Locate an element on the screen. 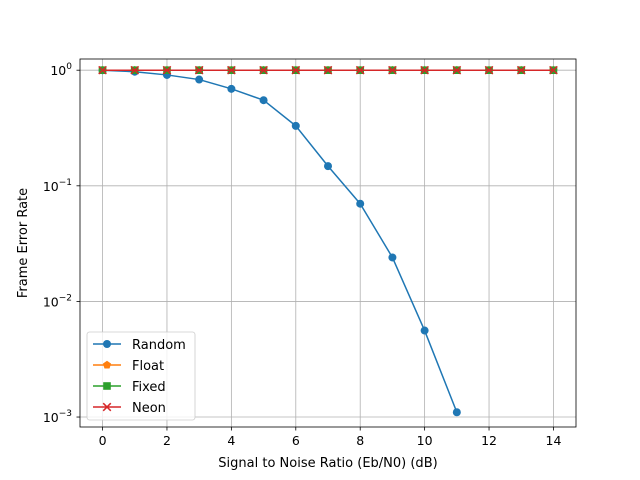 The image size is (640, 480). legend-box is located at coordinates (141, 376).